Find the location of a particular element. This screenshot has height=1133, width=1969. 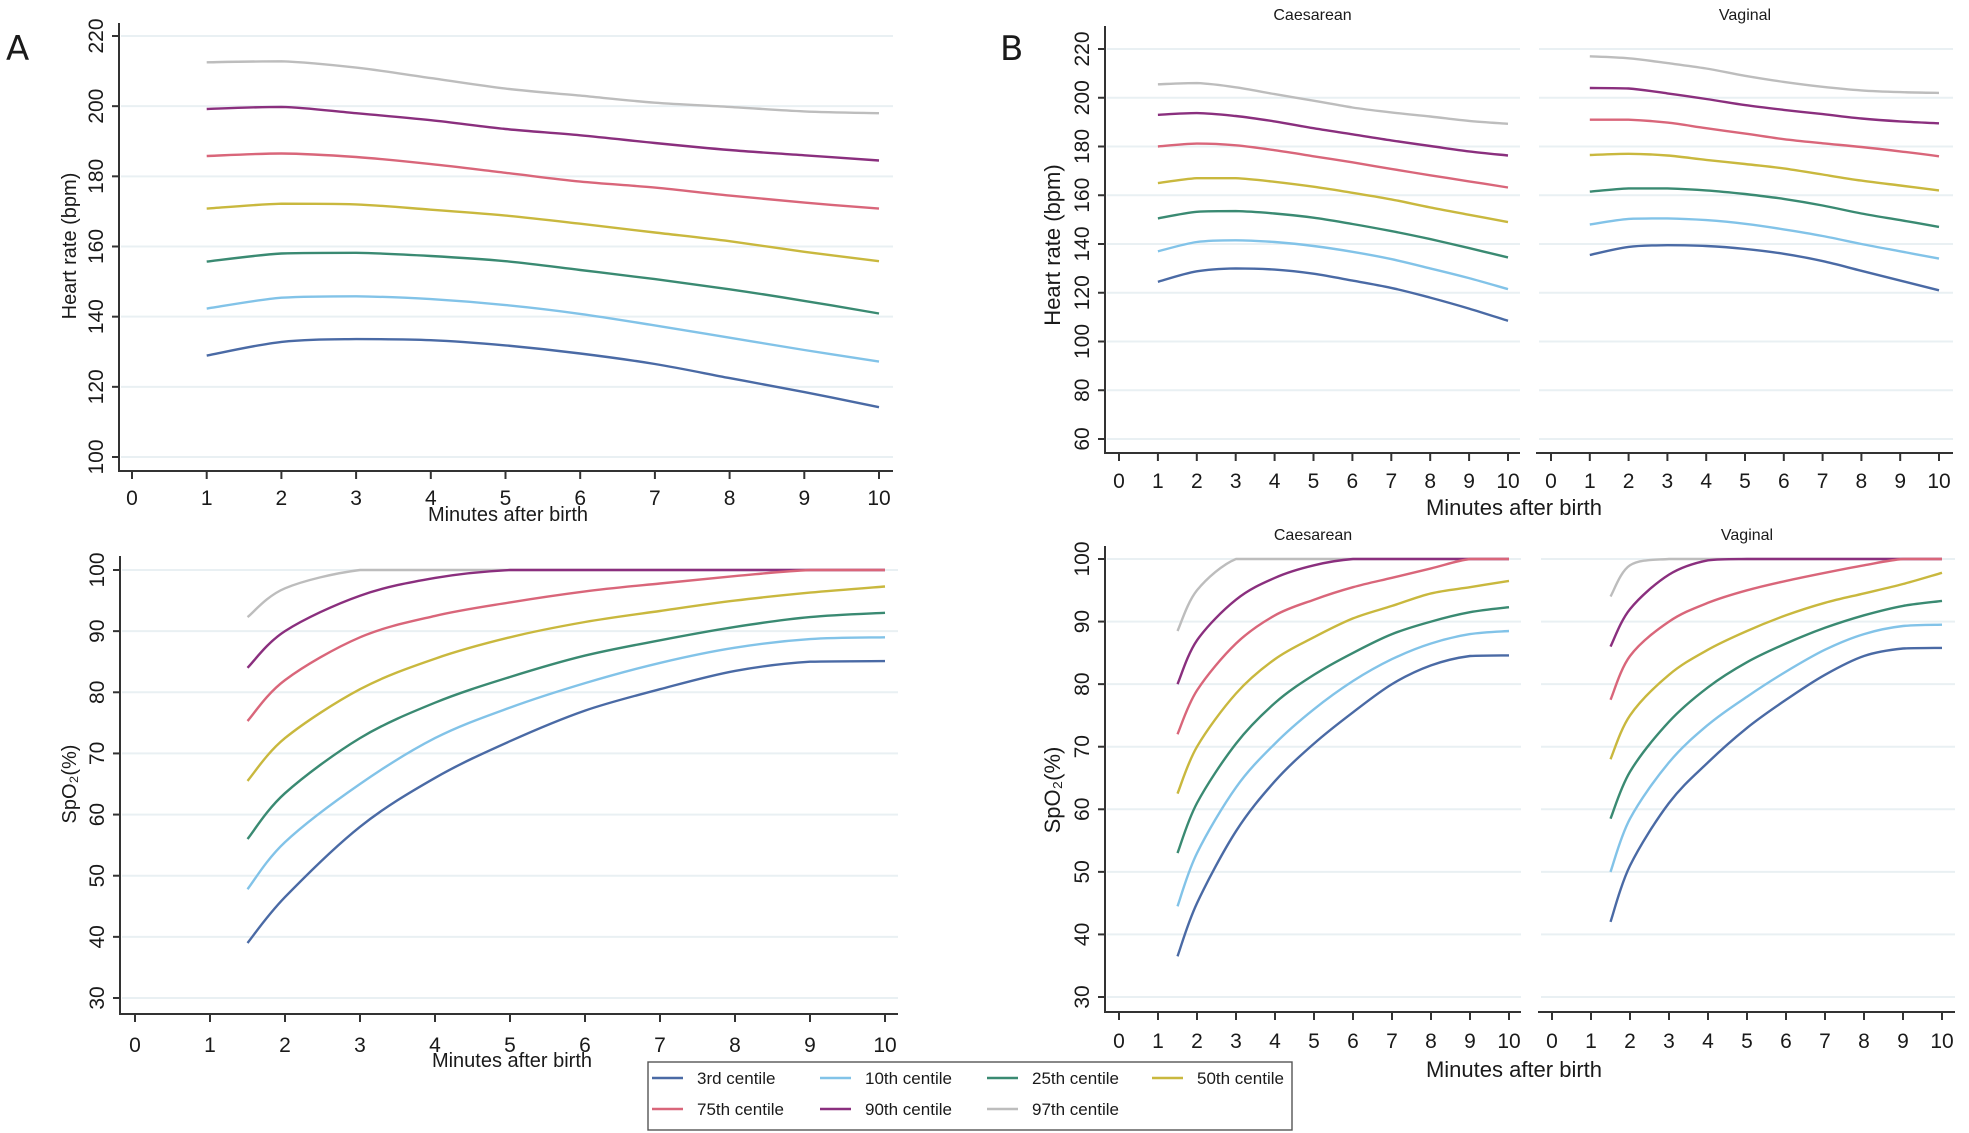

legend-box is located at coordinates (970, 1096).